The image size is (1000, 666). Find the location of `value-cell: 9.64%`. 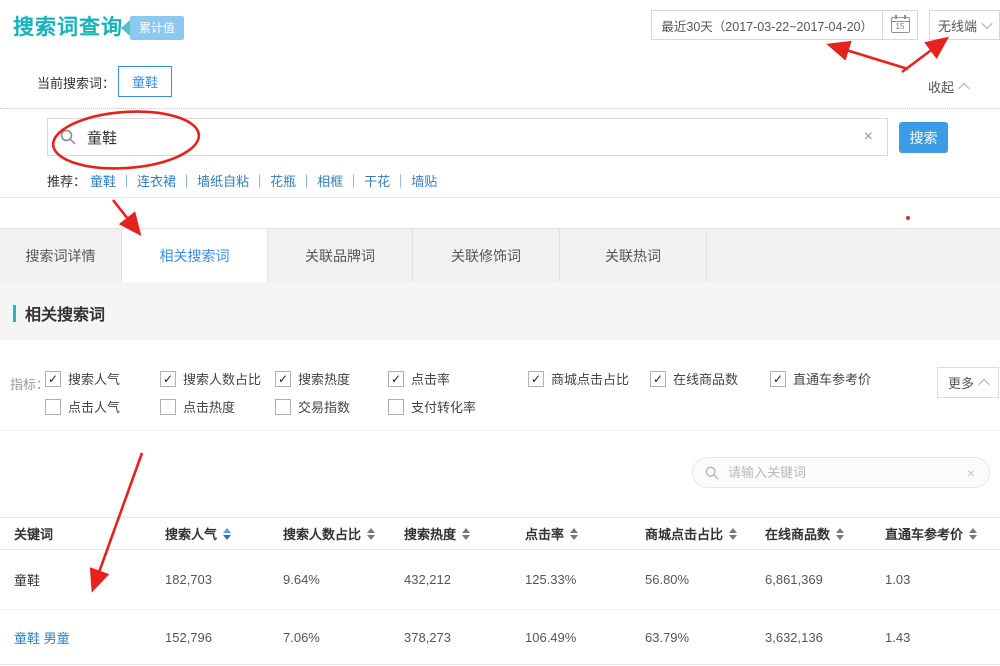

value-cell: 9.64% is located at coordinates (301, 579).